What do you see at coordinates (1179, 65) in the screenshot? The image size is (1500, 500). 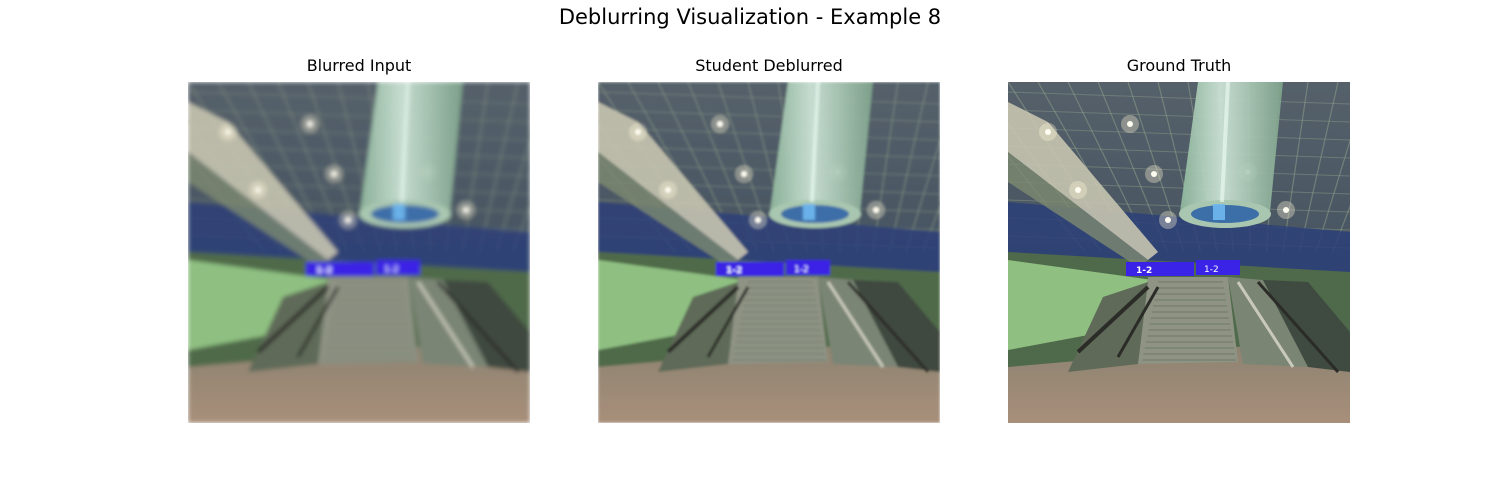 I see `panel-title: Ground Truth` at bounding box center [1179, 65].